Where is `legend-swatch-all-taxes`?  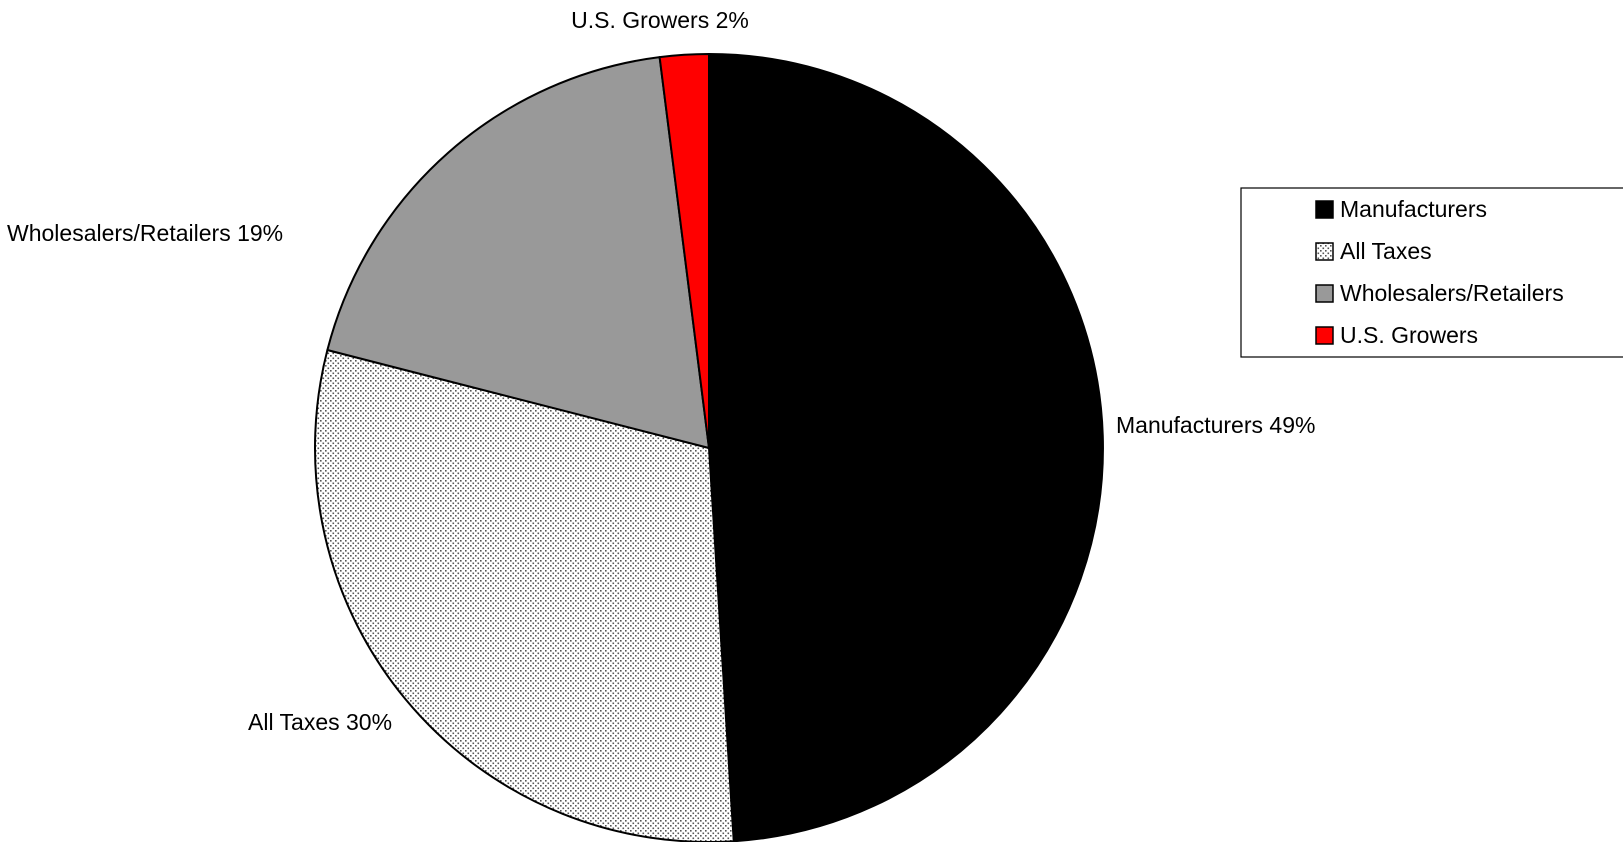 legend-swatch-all-taxes is located at coordinates (1324, 251).